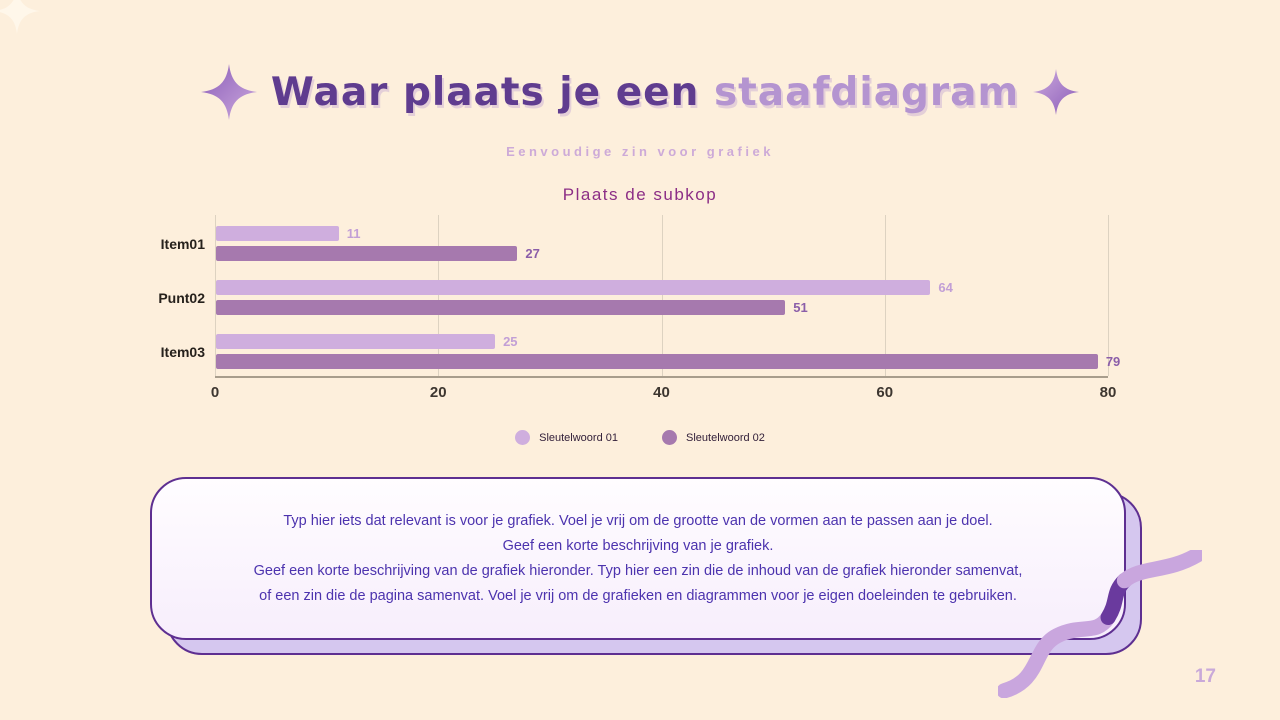 This screenshot has width=1280, height=720. Describe the element at coordinates (215, 392) in the screenshot. I see `x-tick-label: 0` at that location.